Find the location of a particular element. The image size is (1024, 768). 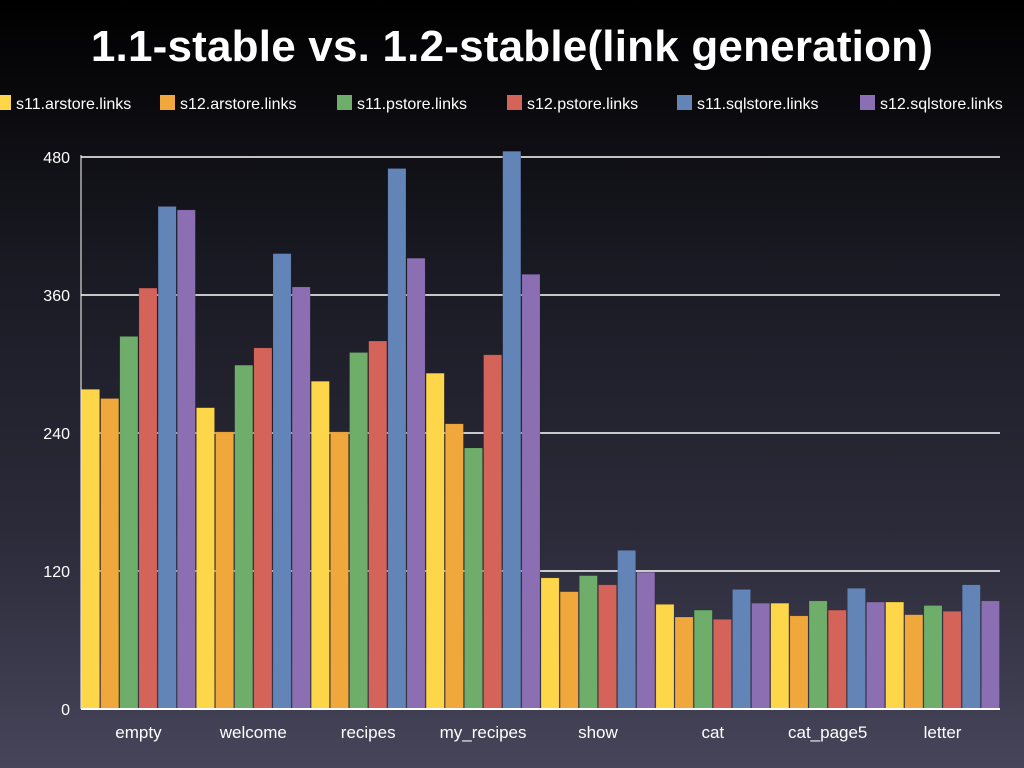

x-tick-label-4: show is located at coordinates (598, 732).